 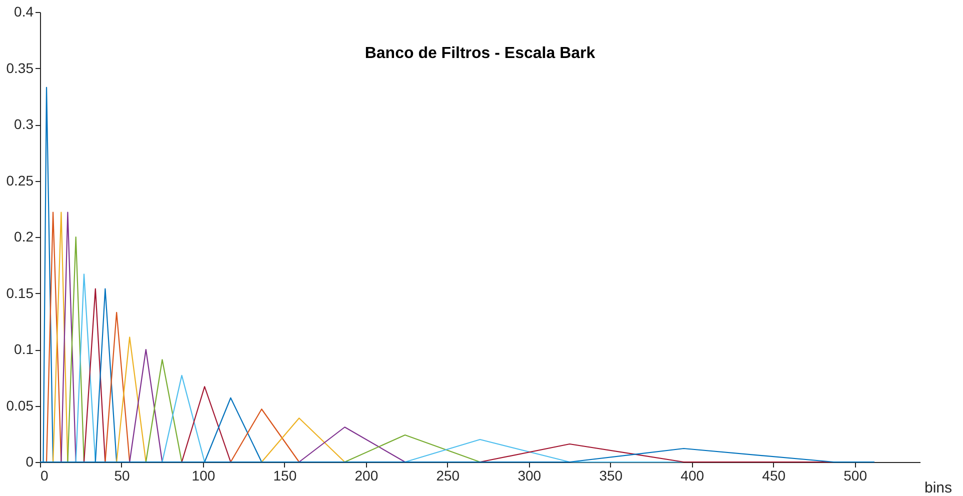 What do you see at coordinates (20, 292) in the screenshot?
I see `y-tick-label: 0.15` at bounding box center [20, 292].